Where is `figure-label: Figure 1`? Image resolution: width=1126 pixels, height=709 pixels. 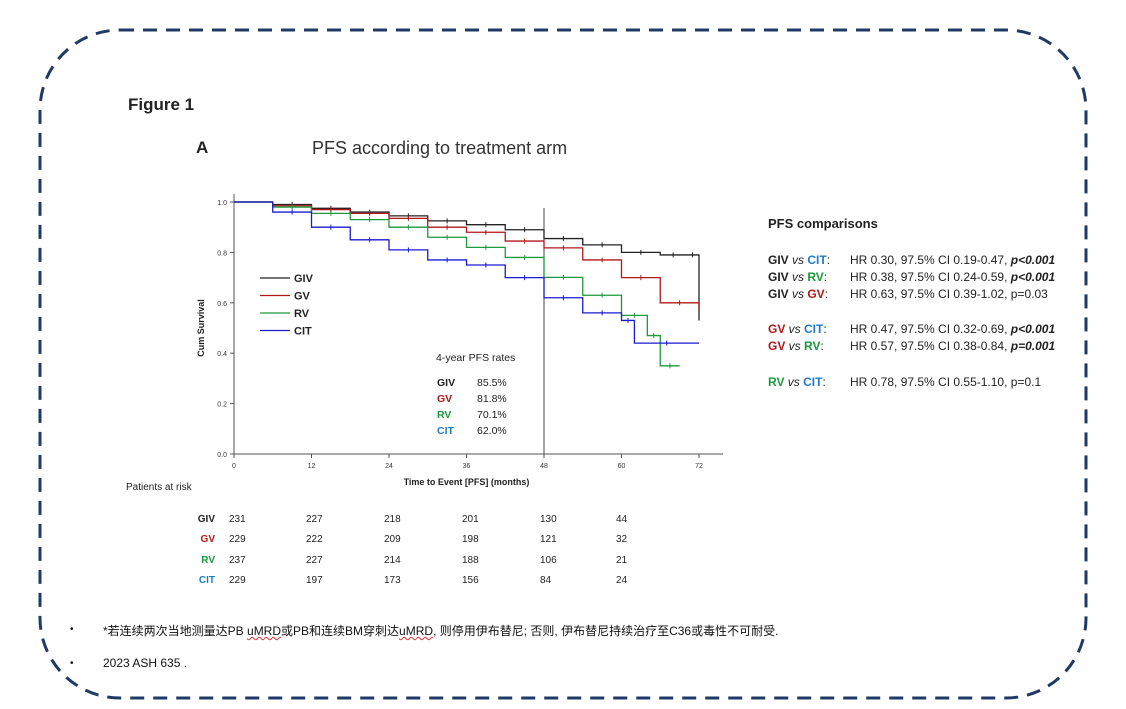
figure-label: Figure 1 is located at coordinates (161, 104).